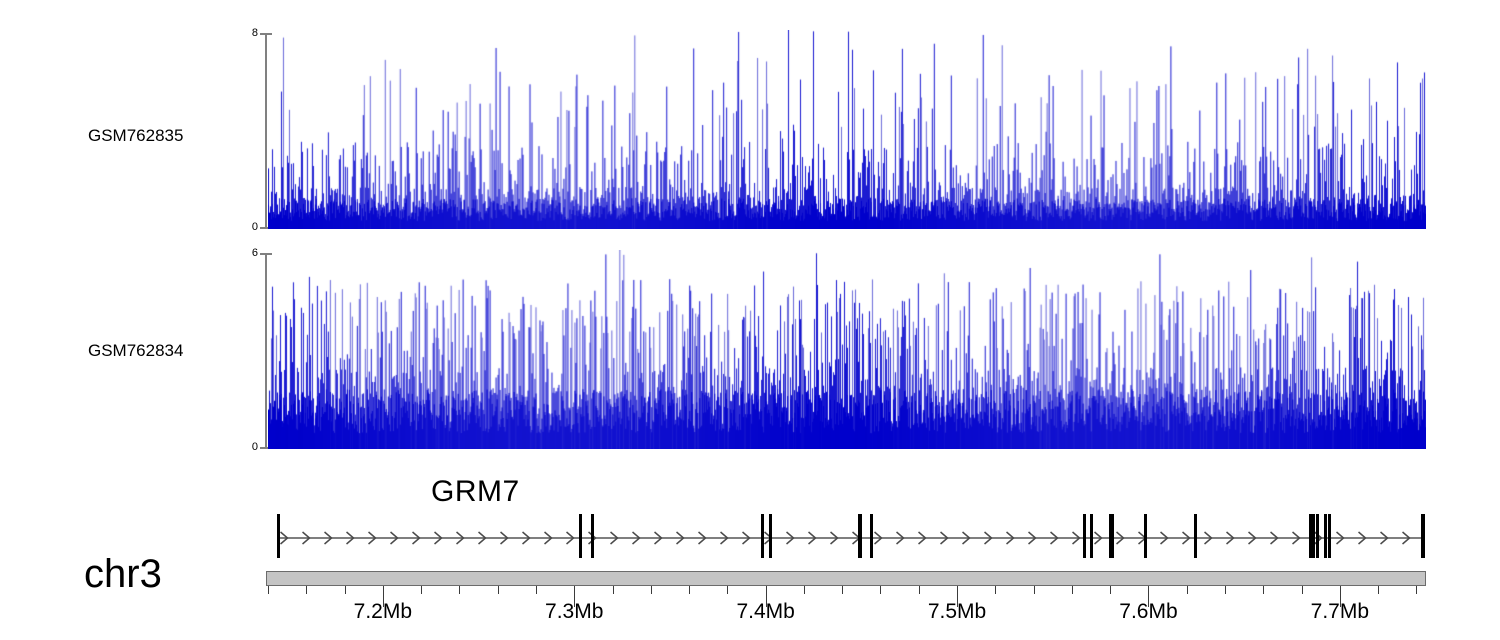 The width and height of the screenshot is (1500, 640). I want to click on ruler-tick-label: 7.6Mb, so click(1148, 611).